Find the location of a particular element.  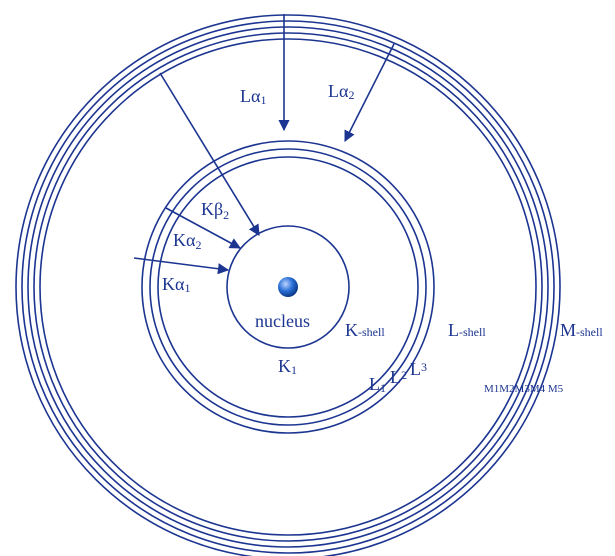

la2-arrow is located at coordinates (369, 92).